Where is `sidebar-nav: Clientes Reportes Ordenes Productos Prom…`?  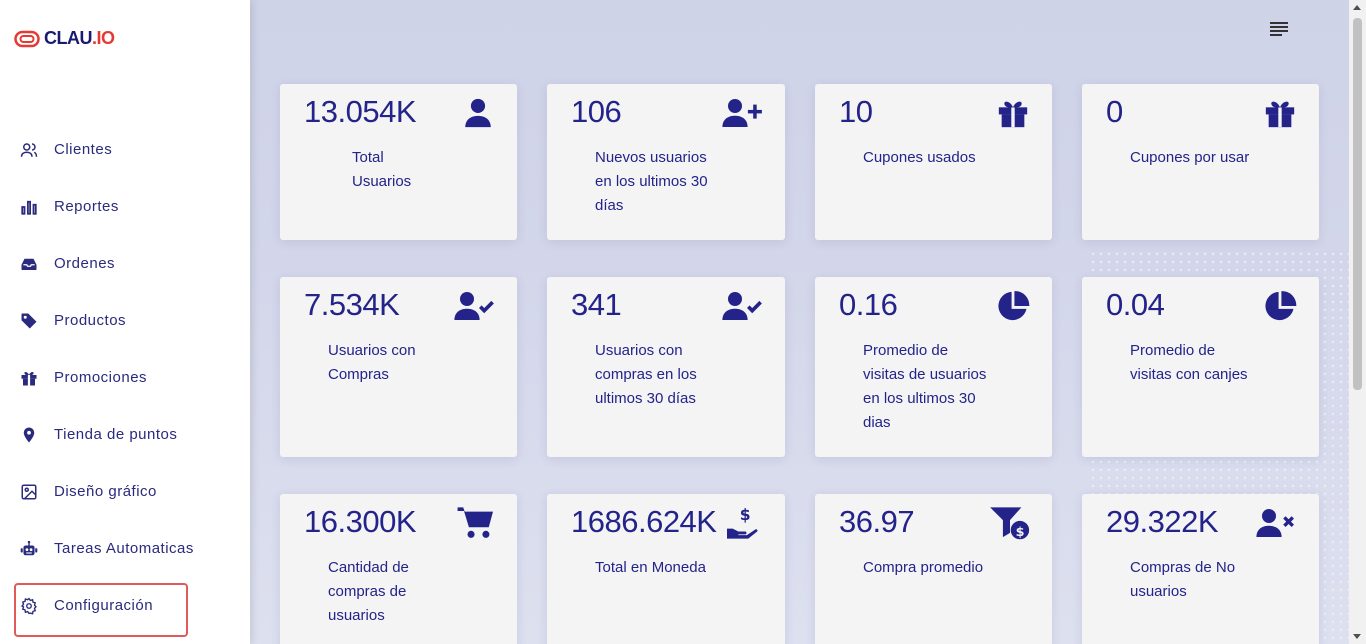
sidebar-nav: Clientes Reportes Ordenes Productos Prom… is located at coordinates (125, 379).